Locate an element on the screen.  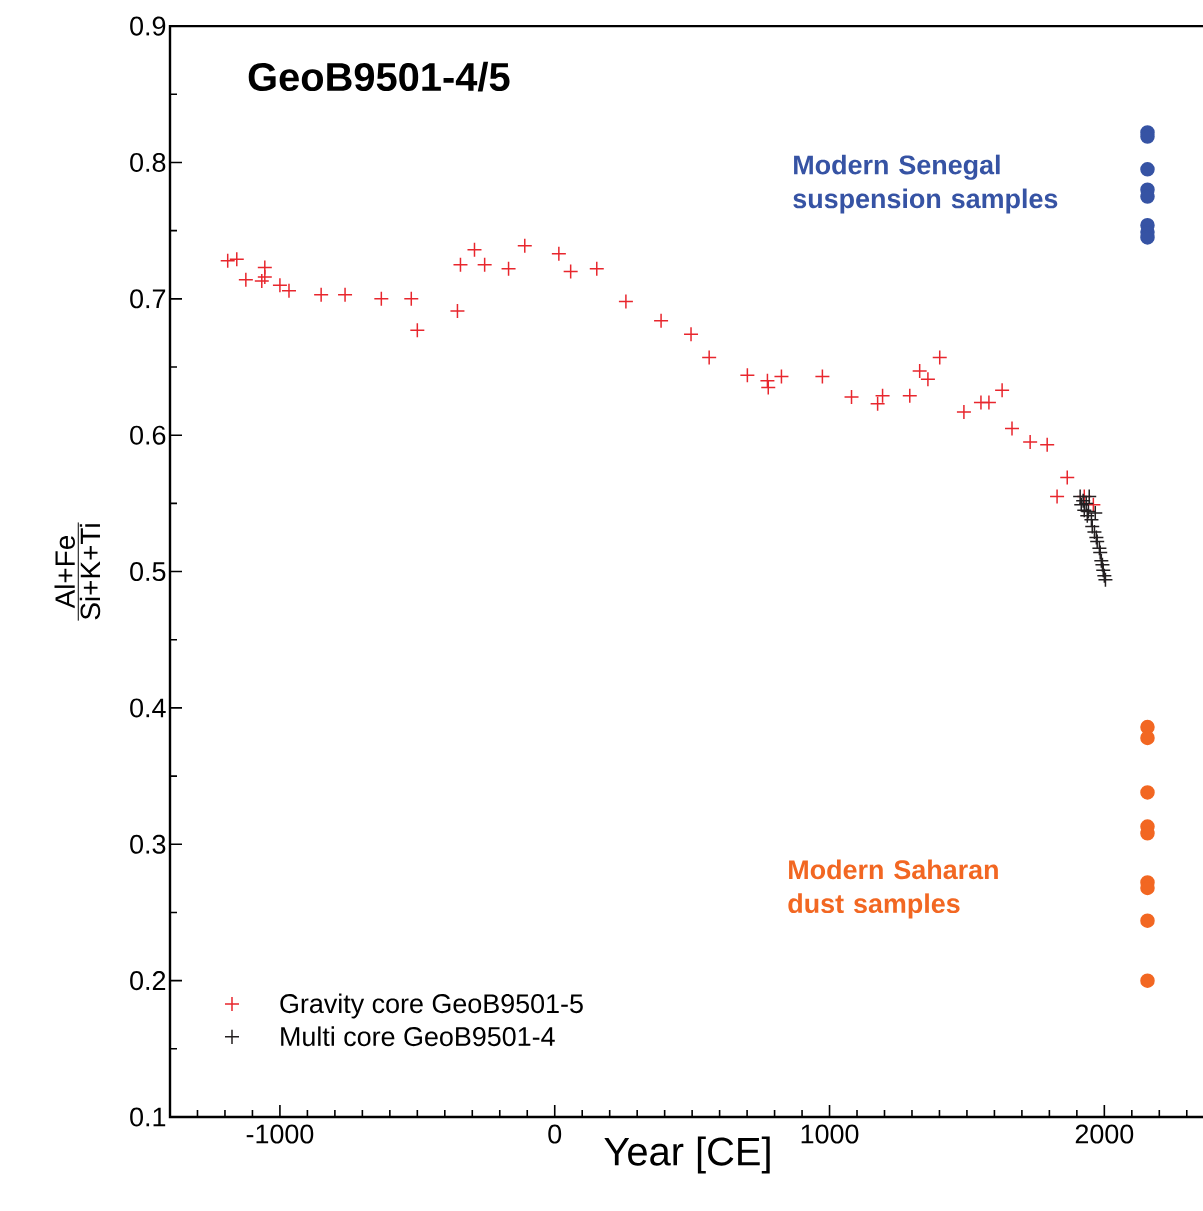
x-tick-label: 1000 is located at coordinates (830, 1134).